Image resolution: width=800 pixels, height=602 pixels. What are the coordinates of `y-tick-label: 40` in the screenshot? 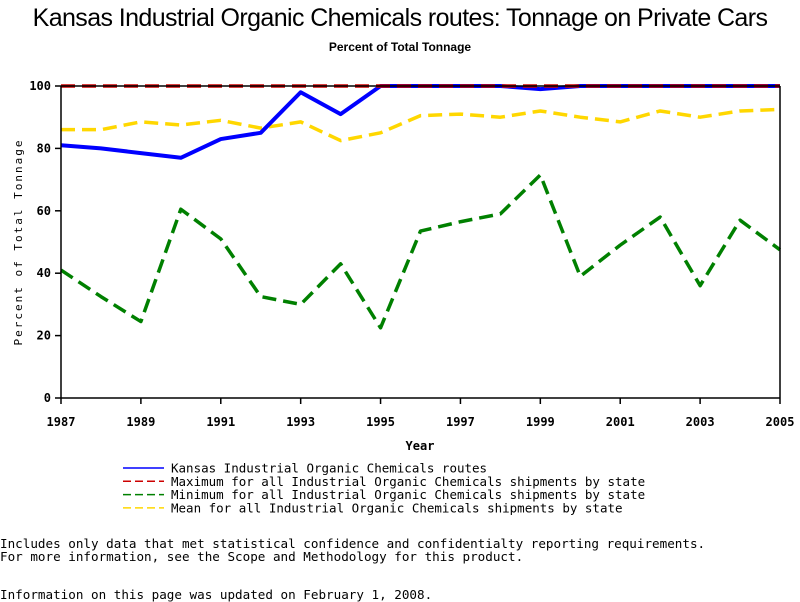 It's located at (44, 273).